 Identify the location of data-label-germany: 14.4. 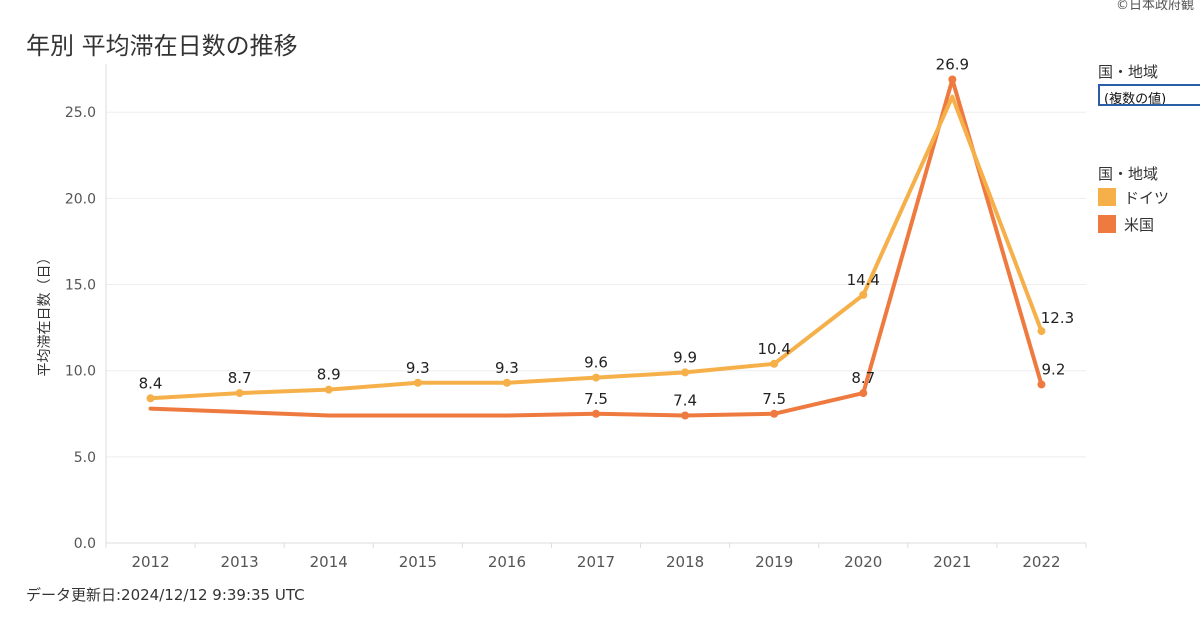
(863, 280).